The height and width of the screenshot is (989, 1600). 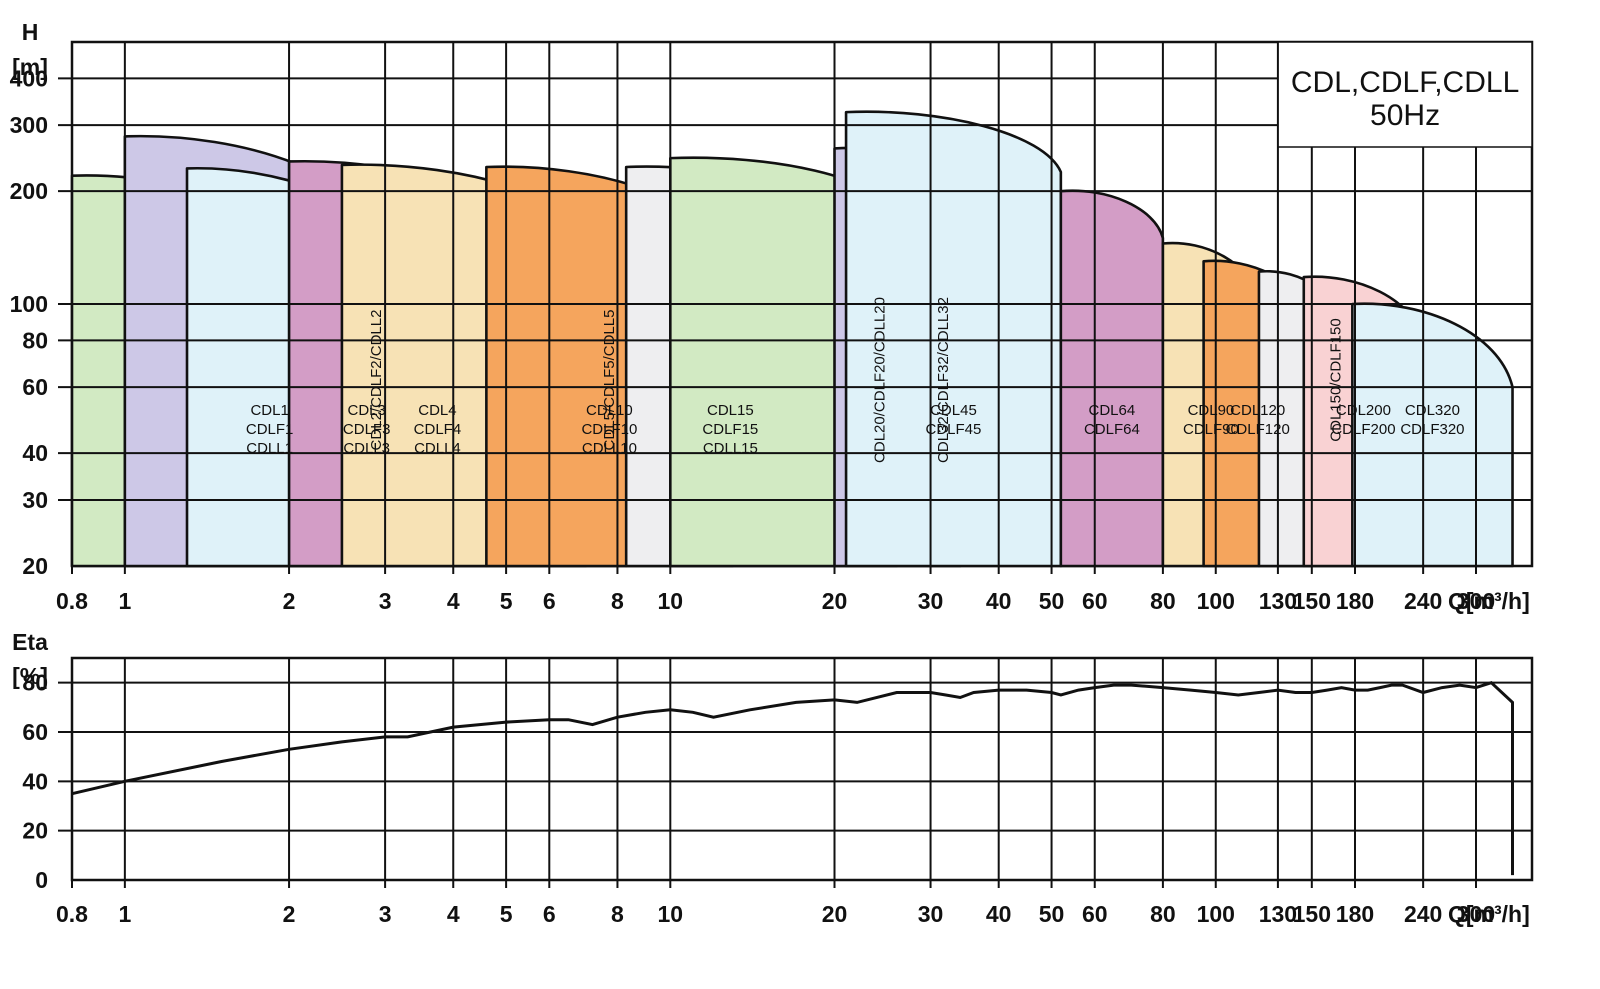 I want to click on efficiency-y-tick-labels: 0 20 40 60 80, so click(x=35, y=781).